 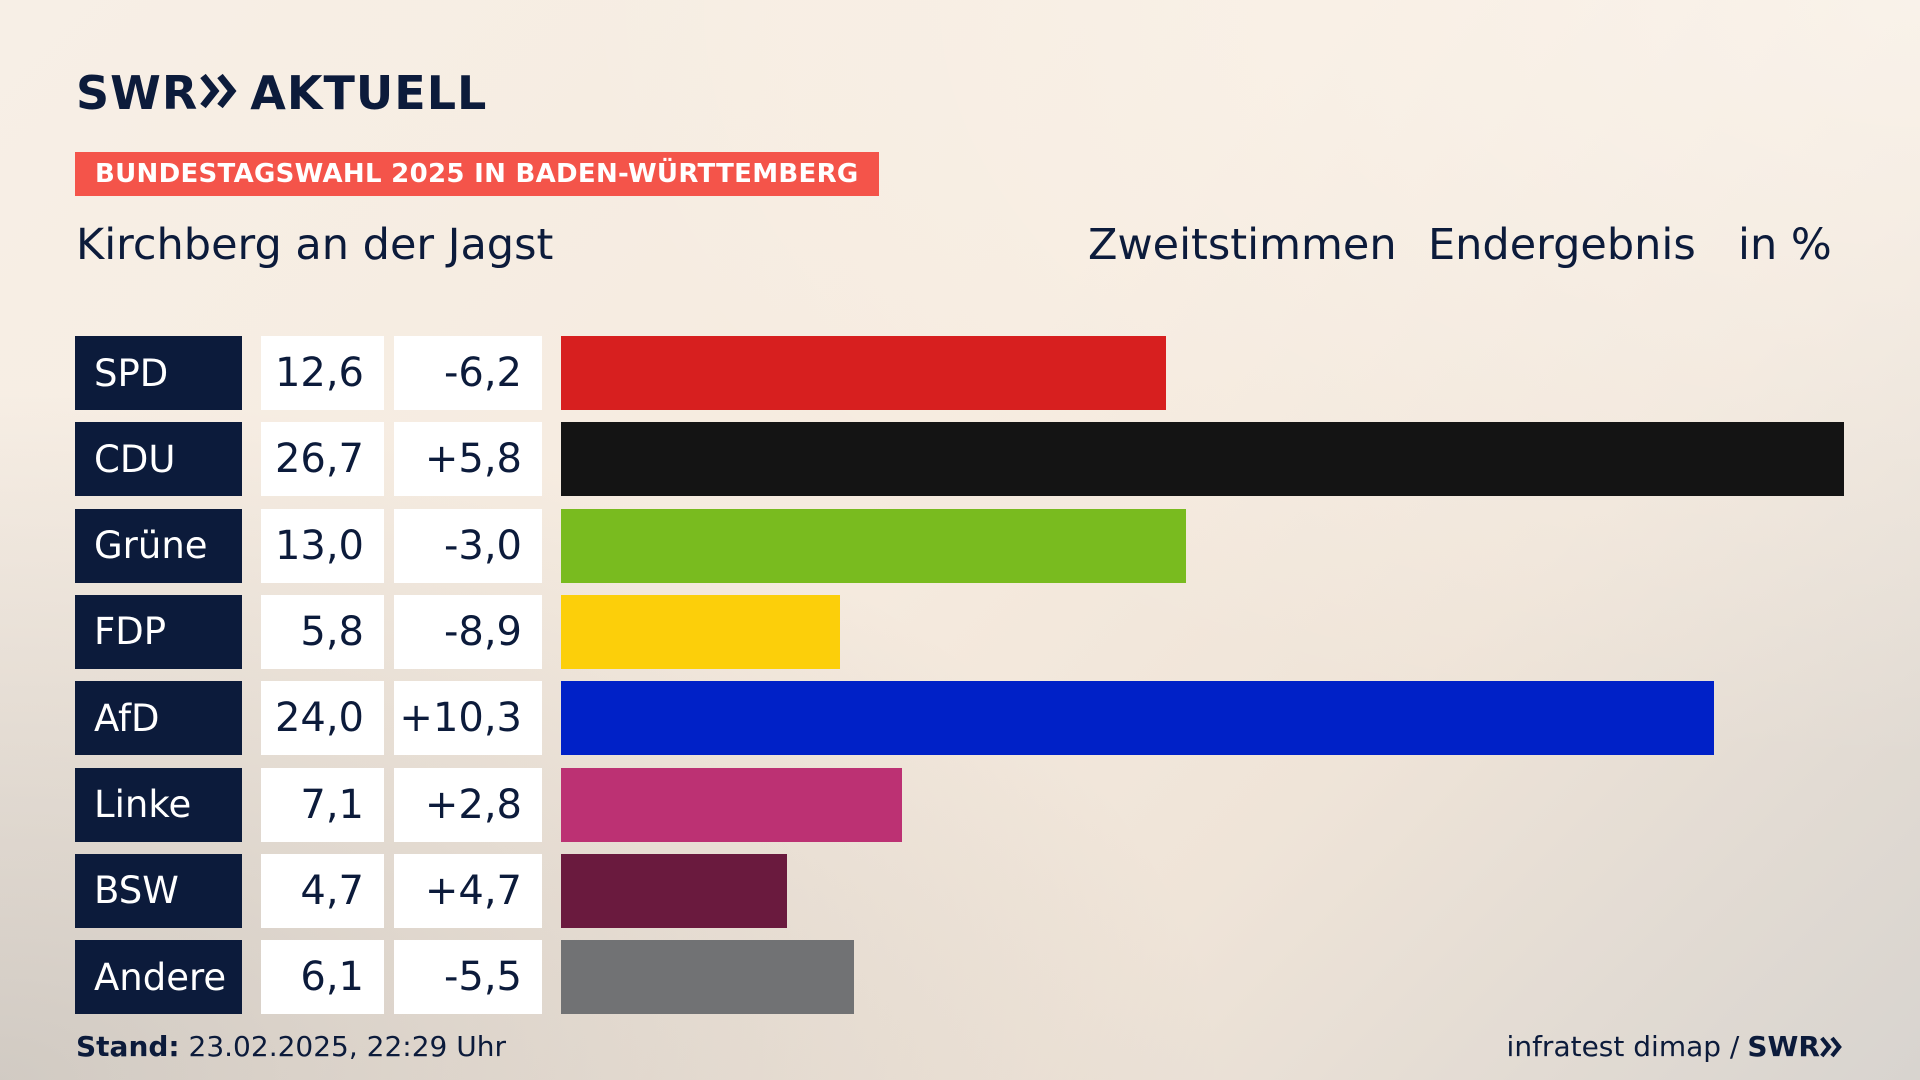 I want to click on source-swr-text: SWR, so click(x=1783, y=1046).